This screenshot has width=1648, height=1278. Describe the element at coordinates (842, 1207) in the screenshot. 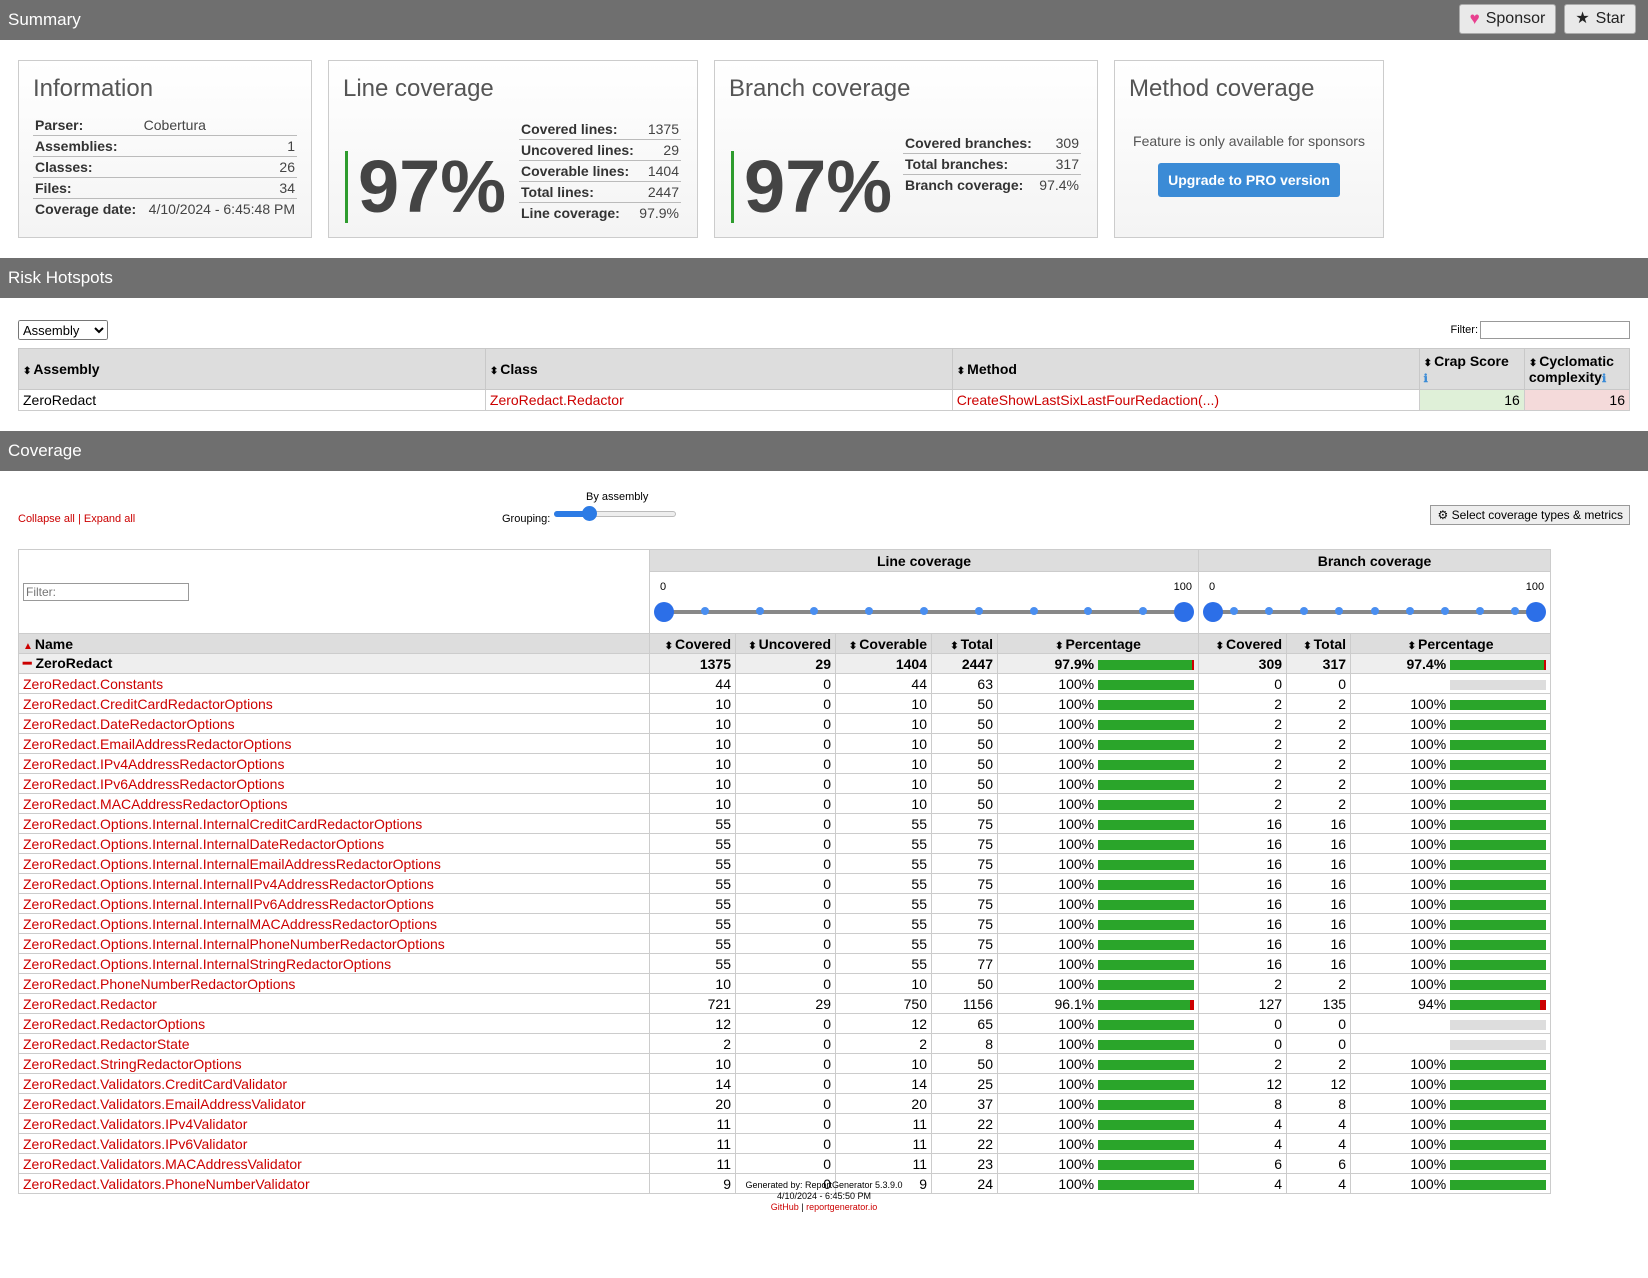

I see `reportgenerator-link: reportgenerator.io` at that location.